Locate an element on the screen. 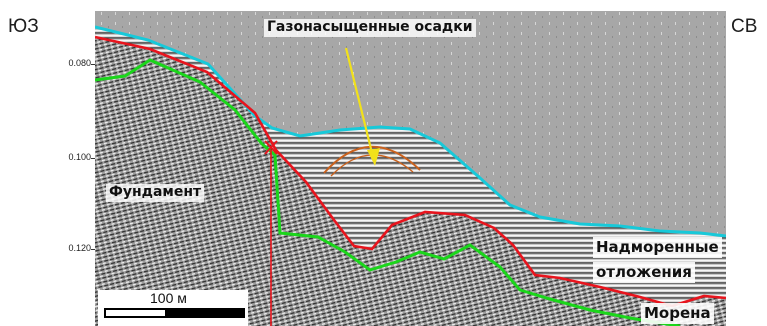  pointer-arrow is located at coordinates (359, 102).